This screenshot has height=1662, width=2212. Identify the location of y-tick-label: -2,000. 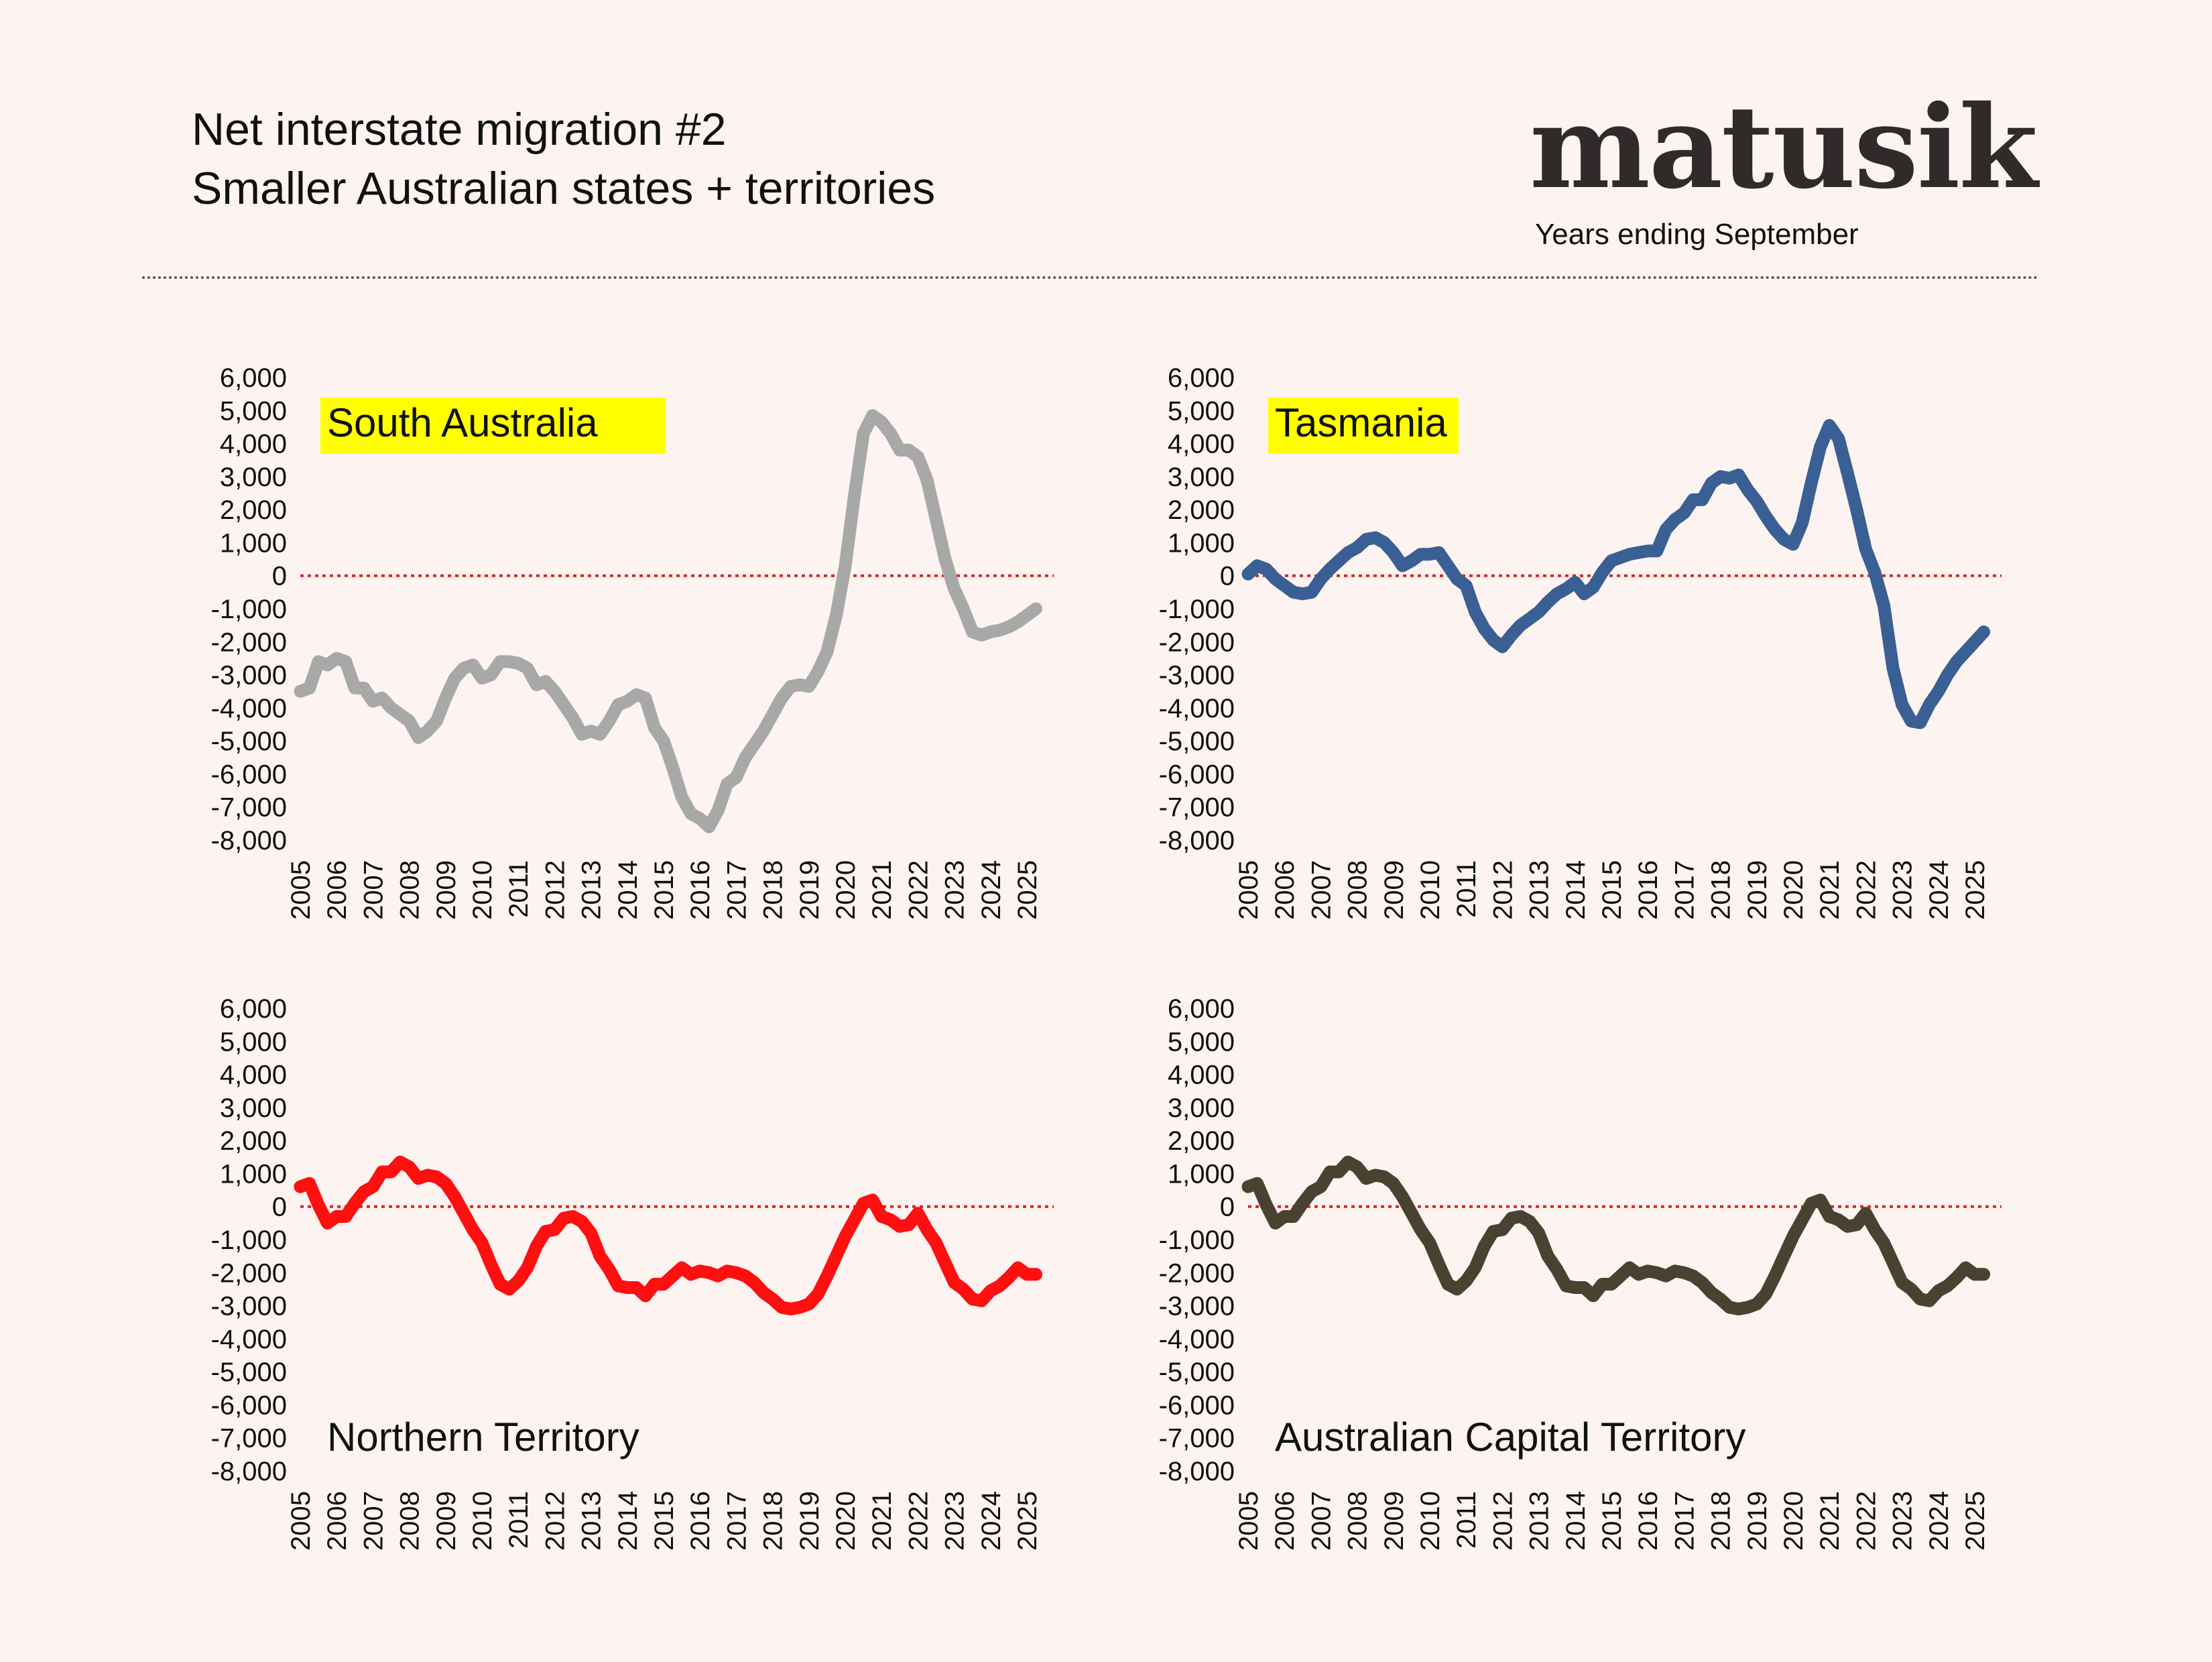
(1197, 1273).